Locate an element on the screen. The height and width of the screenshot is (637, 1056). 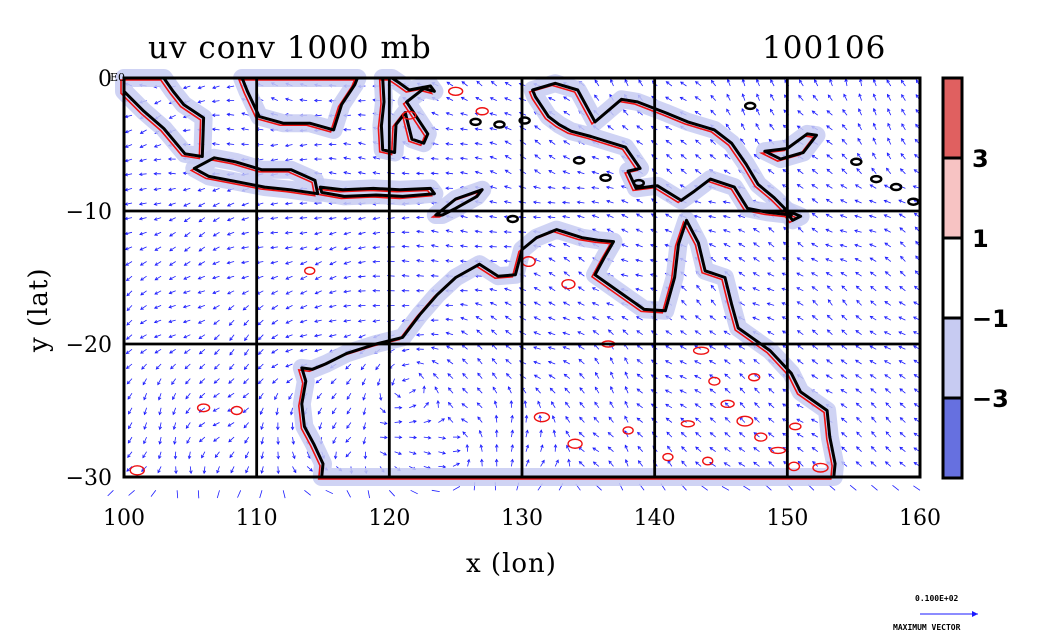
chart-date-label: 100106 is located at coordinates (824, 48).